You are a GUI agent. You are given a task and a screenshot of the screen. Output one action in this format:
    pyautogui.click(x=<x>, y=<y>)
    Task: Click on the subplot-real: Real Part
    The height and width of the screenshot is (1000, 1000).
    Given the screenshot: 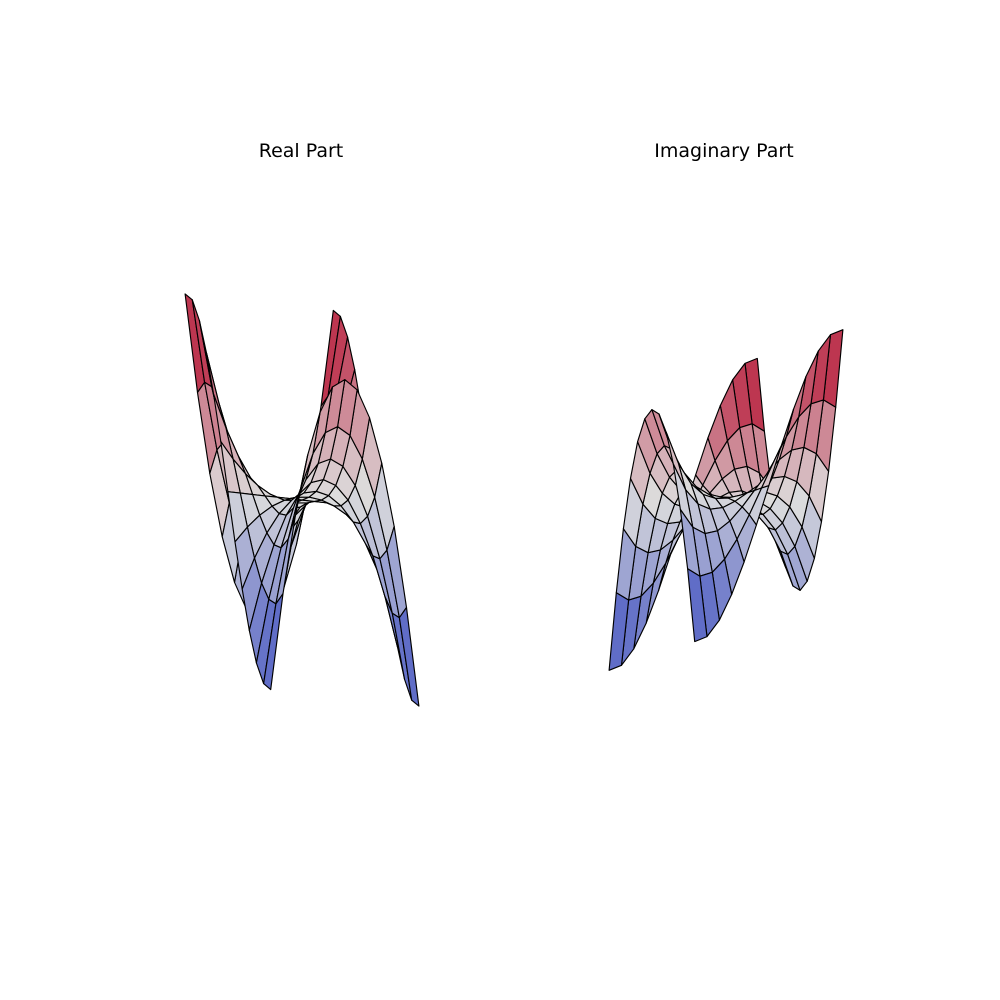 What is the action you would take?
    pyautogui.click(x=302, y=423)
    